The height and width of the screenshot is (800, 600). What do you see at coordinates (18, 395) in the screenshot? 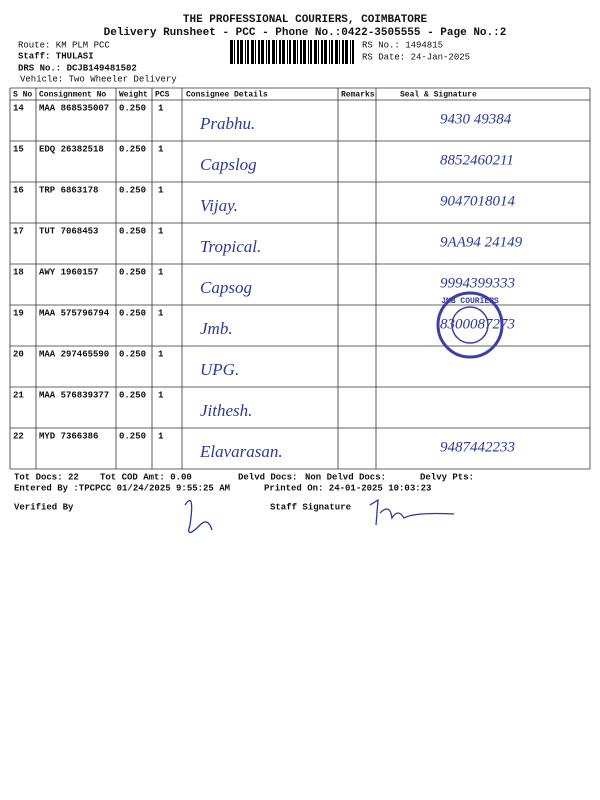
I see `cell-s-no: 21` at bounding box center [18, 395].